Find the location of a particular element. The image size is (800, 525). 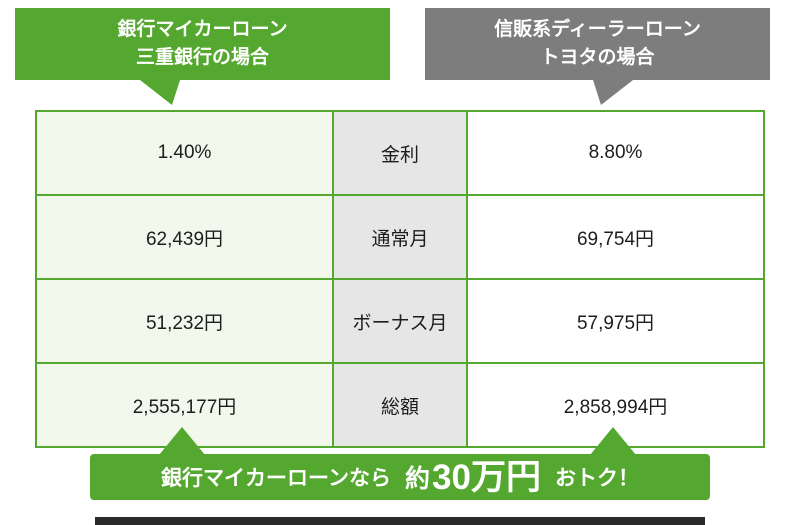

row-label-total: 総額 is located at coordinates (400, 405).